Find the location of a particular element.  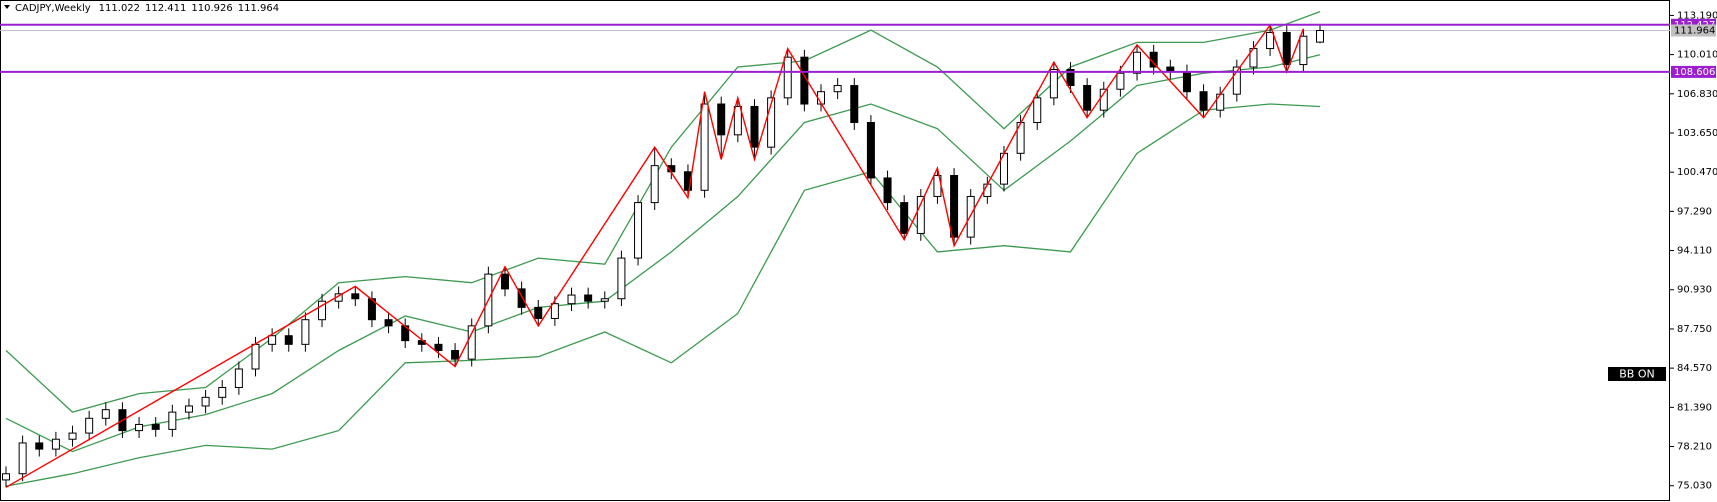

header-value: 112.411 is located at coordinates (165, 8).